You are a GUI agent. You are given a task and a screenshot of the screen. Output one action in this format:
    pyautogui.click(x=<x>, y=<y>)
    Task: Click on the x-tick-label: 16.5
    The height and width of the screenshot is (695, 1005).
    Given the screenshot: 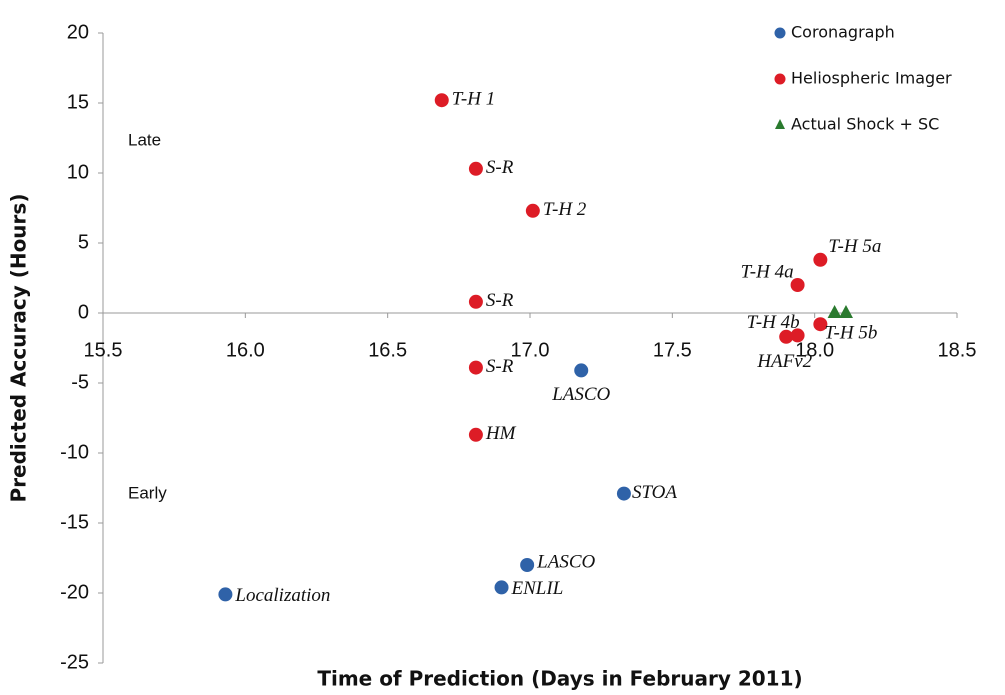 What is the action you would take?
    pyautogui.click(x=387, y=350)
    